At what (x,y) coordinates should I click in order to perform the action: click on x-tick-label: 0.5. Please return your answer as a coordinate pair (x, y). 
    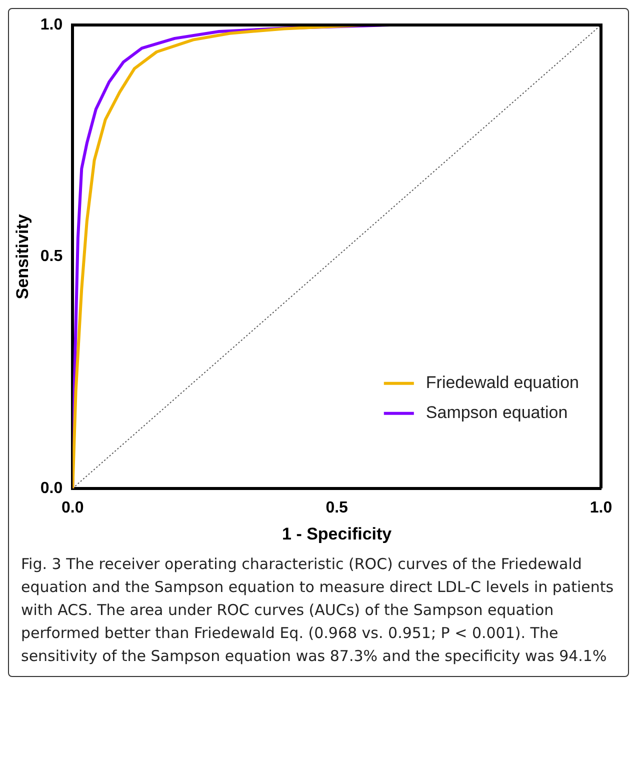
    Looking at the image, I should click on (337, 507).